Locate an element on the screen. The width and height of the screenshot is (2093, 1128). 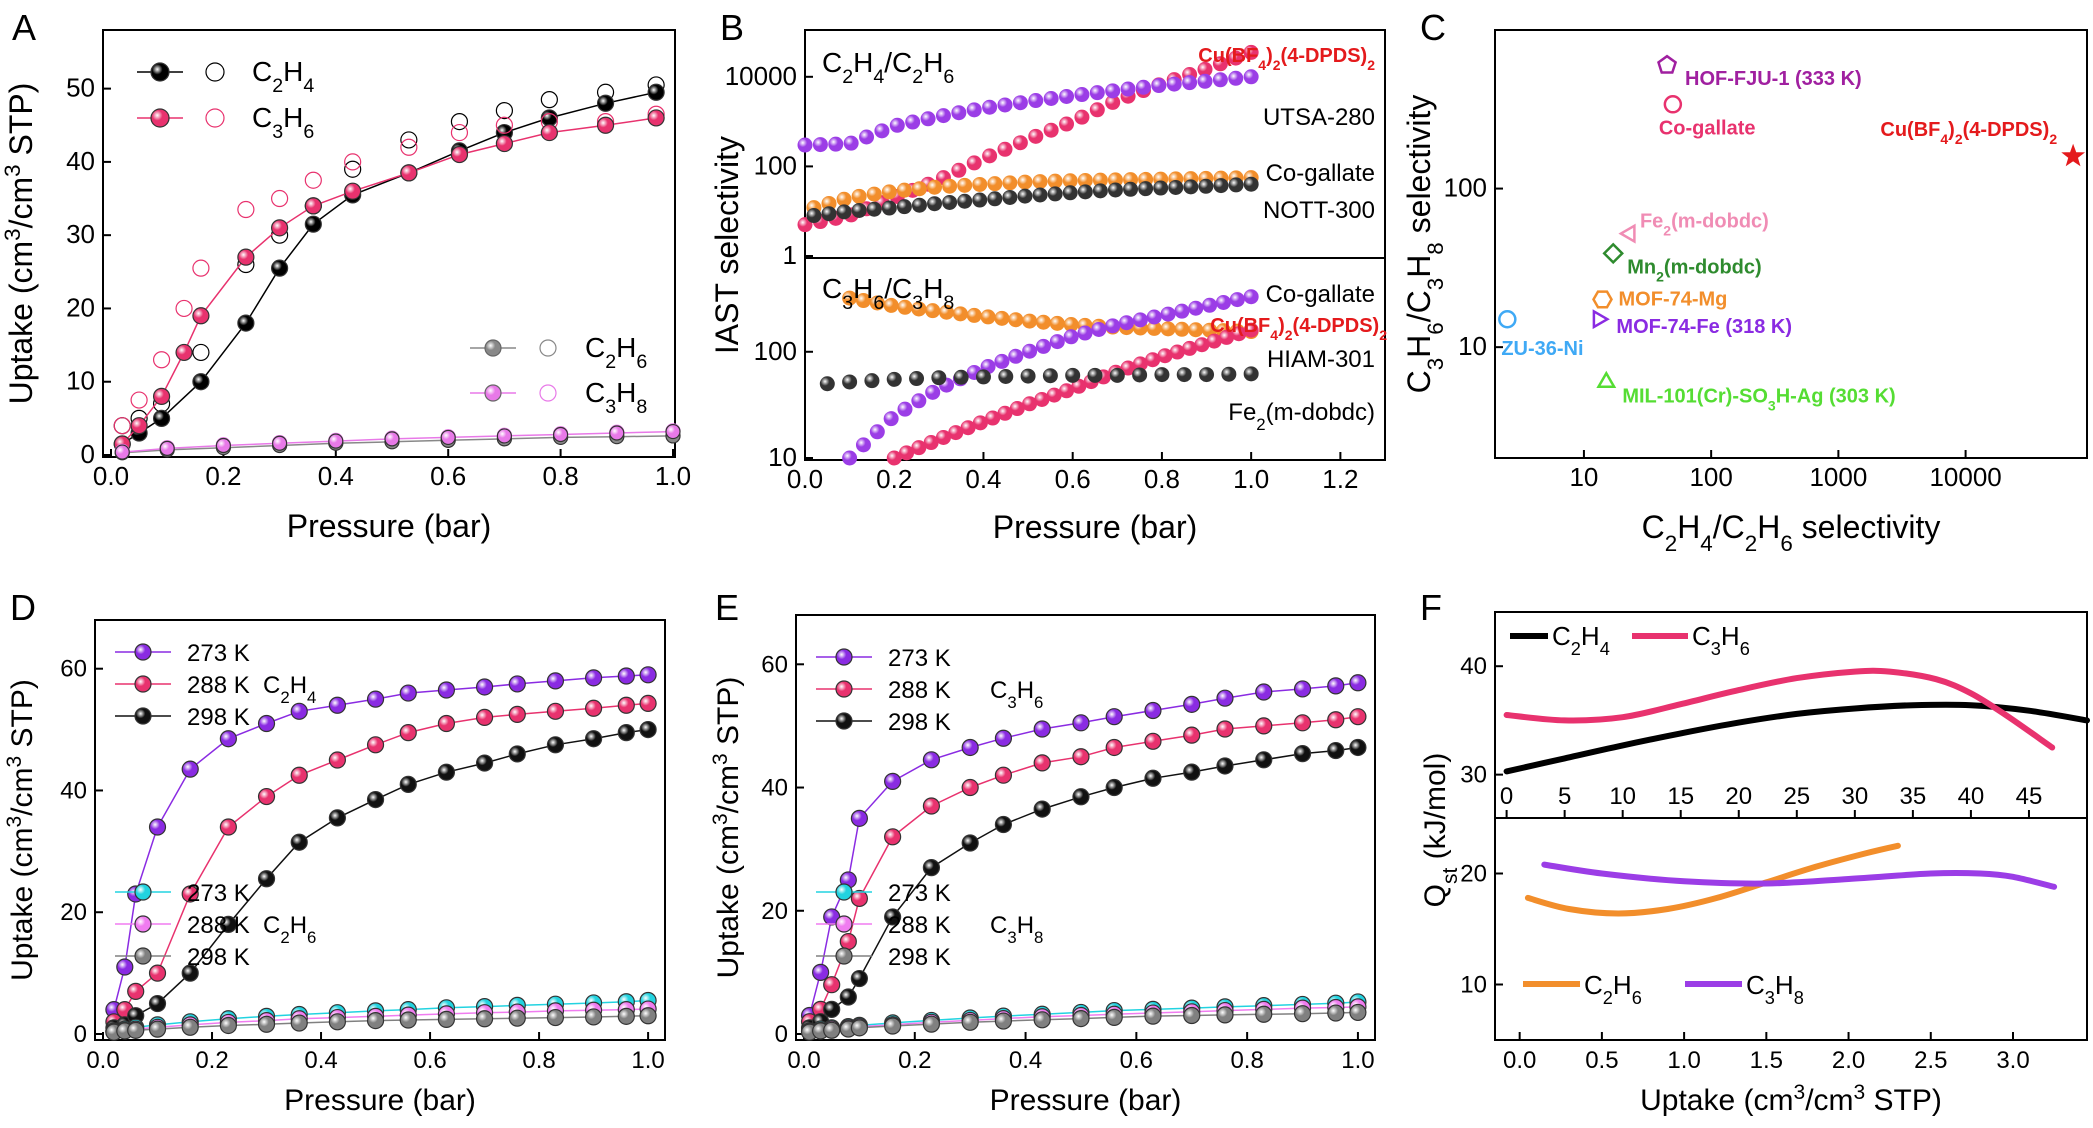
text-run: STP) is located at coordinates (22, 717).